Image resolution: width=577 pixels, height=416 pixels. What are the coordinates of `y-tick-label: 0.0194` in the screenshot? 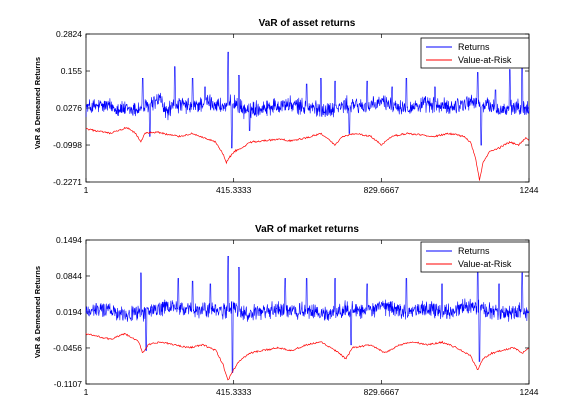 It's located at (69, 312).